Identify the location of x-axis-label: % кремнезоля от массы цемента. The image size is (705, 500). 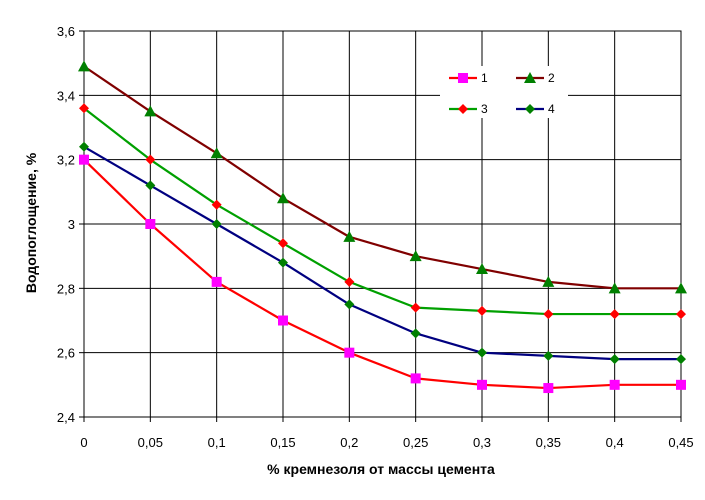
(381, 469).